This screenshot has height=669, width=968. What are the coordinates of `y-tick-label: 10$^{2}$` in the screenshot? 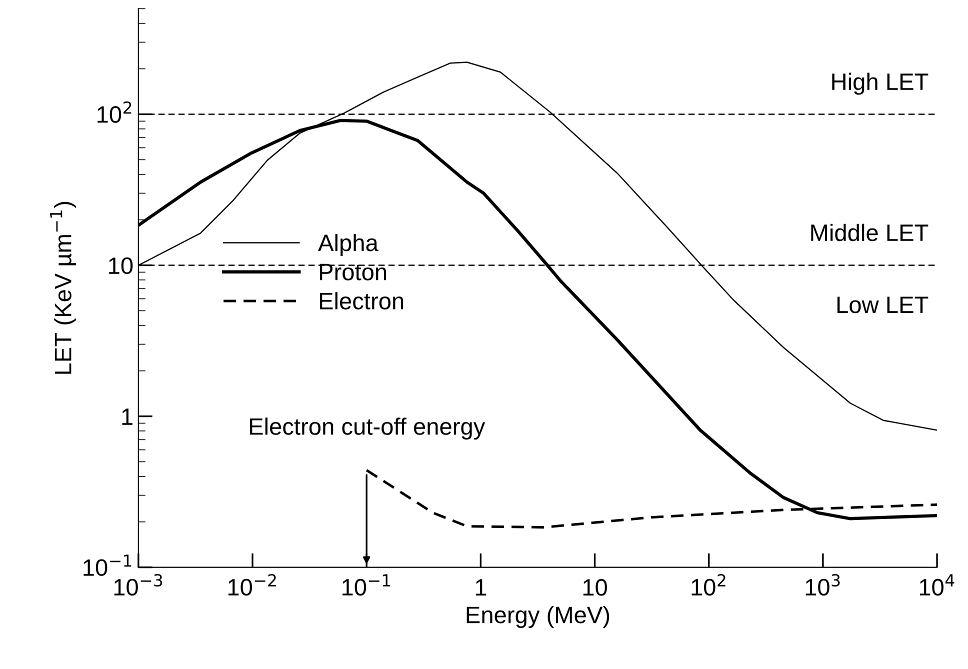 It's located at (115, 112).